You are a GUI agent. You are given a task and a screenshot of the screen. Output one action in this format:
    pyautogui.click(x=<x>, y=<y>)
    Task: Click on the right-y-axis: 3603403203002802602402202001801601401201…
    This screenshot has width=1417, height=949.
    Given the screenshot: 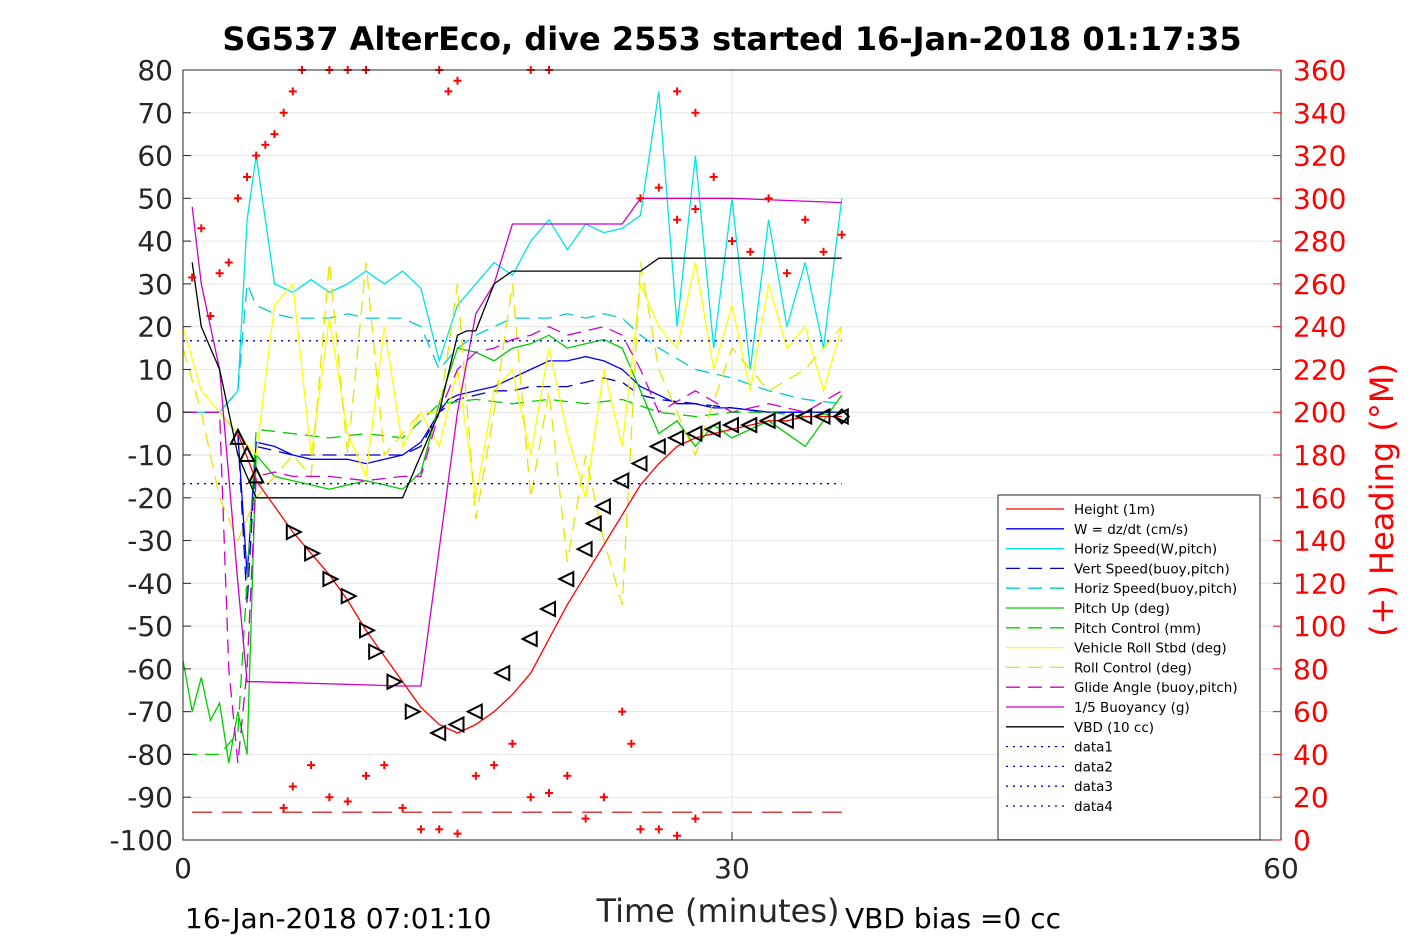 What is the action you would take?
    pyautogui.click(x=1309, y=455)
    